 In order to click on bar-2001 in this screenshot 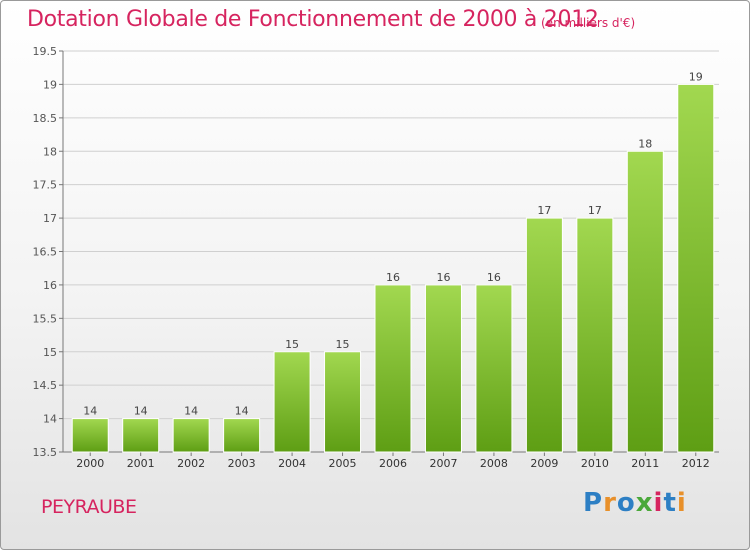, I will do `click(141, 435)`.